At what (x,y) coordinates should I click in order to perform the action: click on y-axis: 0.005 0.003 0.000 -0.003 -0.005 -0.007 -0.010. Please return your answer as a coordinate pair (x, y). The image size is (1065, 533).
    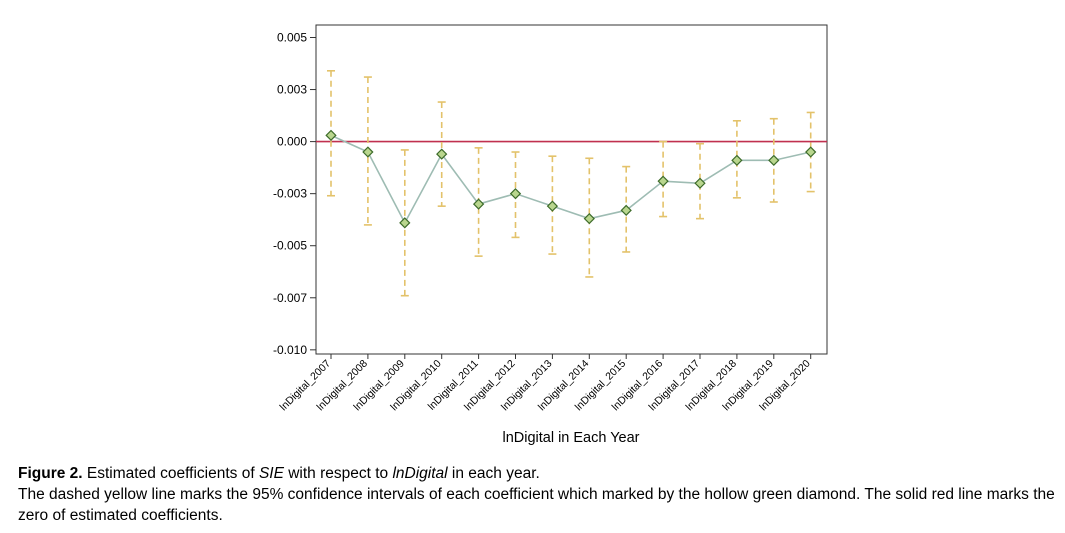
    Looking at the image, I should click on (294, 193).